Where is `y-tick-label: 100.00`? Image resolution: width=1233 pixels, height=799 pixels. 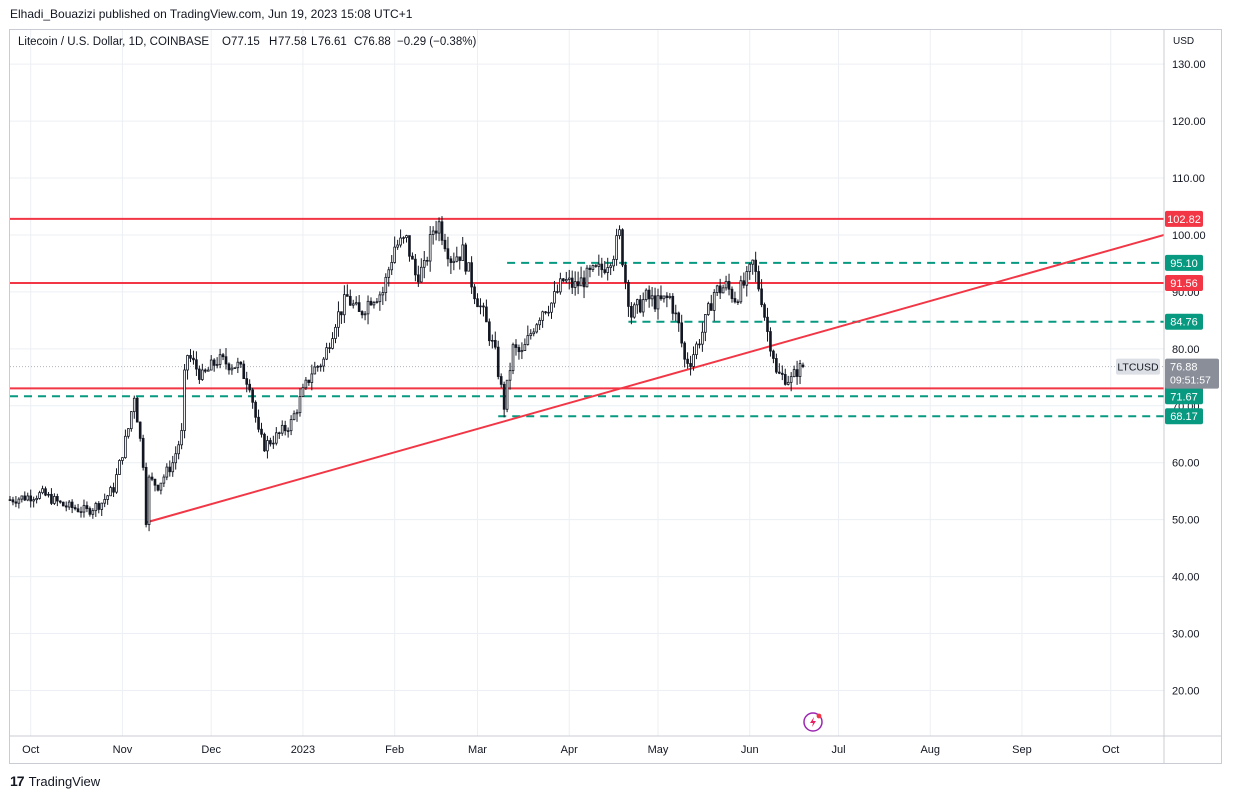
y-tick-label: 100.00 is located at coordinates (1189, 236).